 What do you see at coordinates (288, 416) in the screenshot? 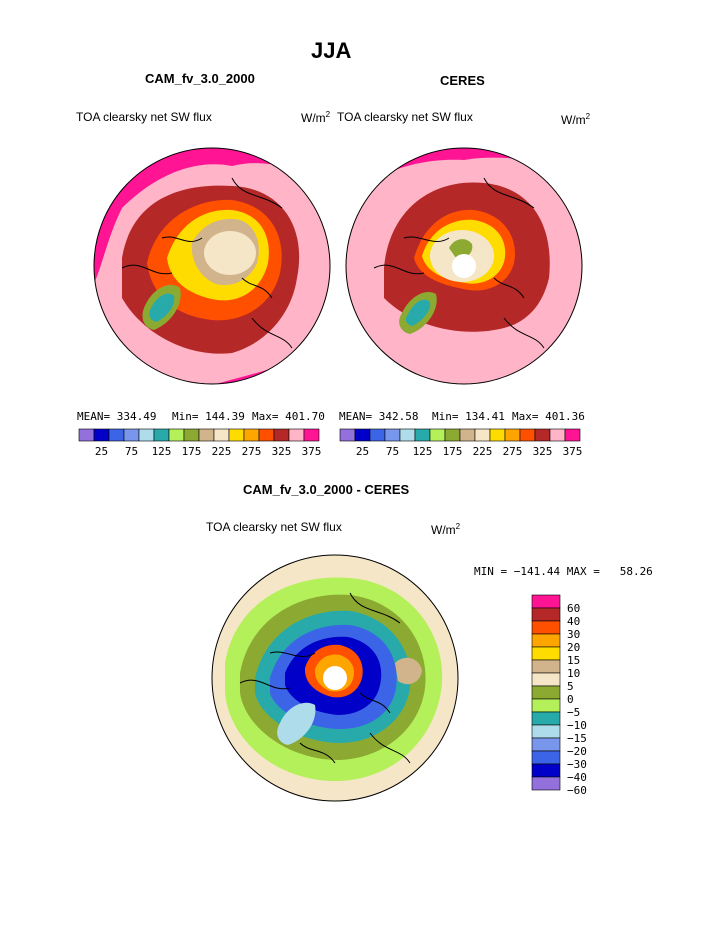
I see `panel1-max: Max= 401.70` at bounding box center [288, 416].